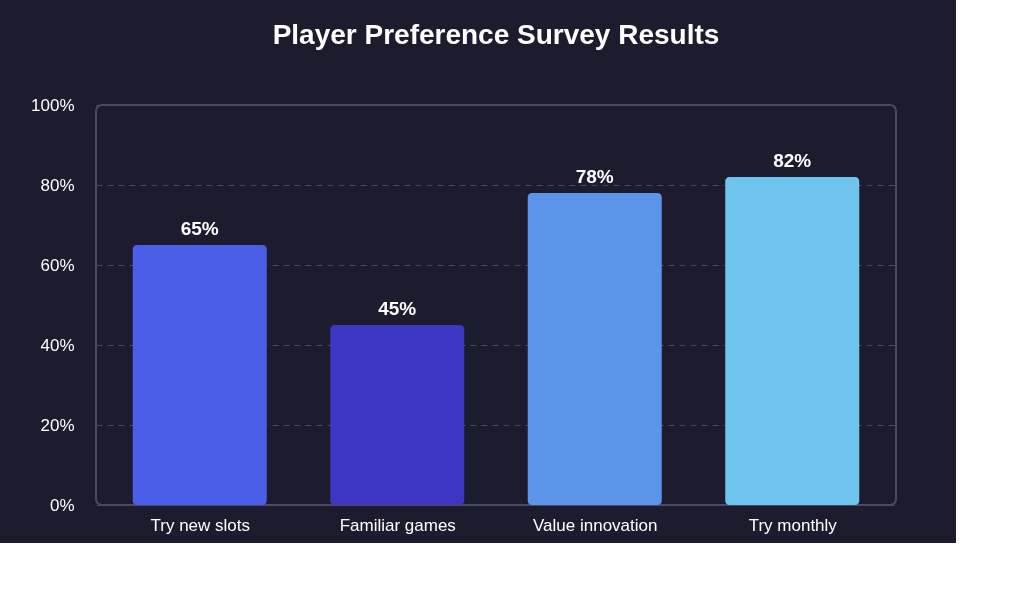  What do you see at coordinates (199, 228) in the screenshot?
I see `data-label: 65%` at bounding box center [199, 228].